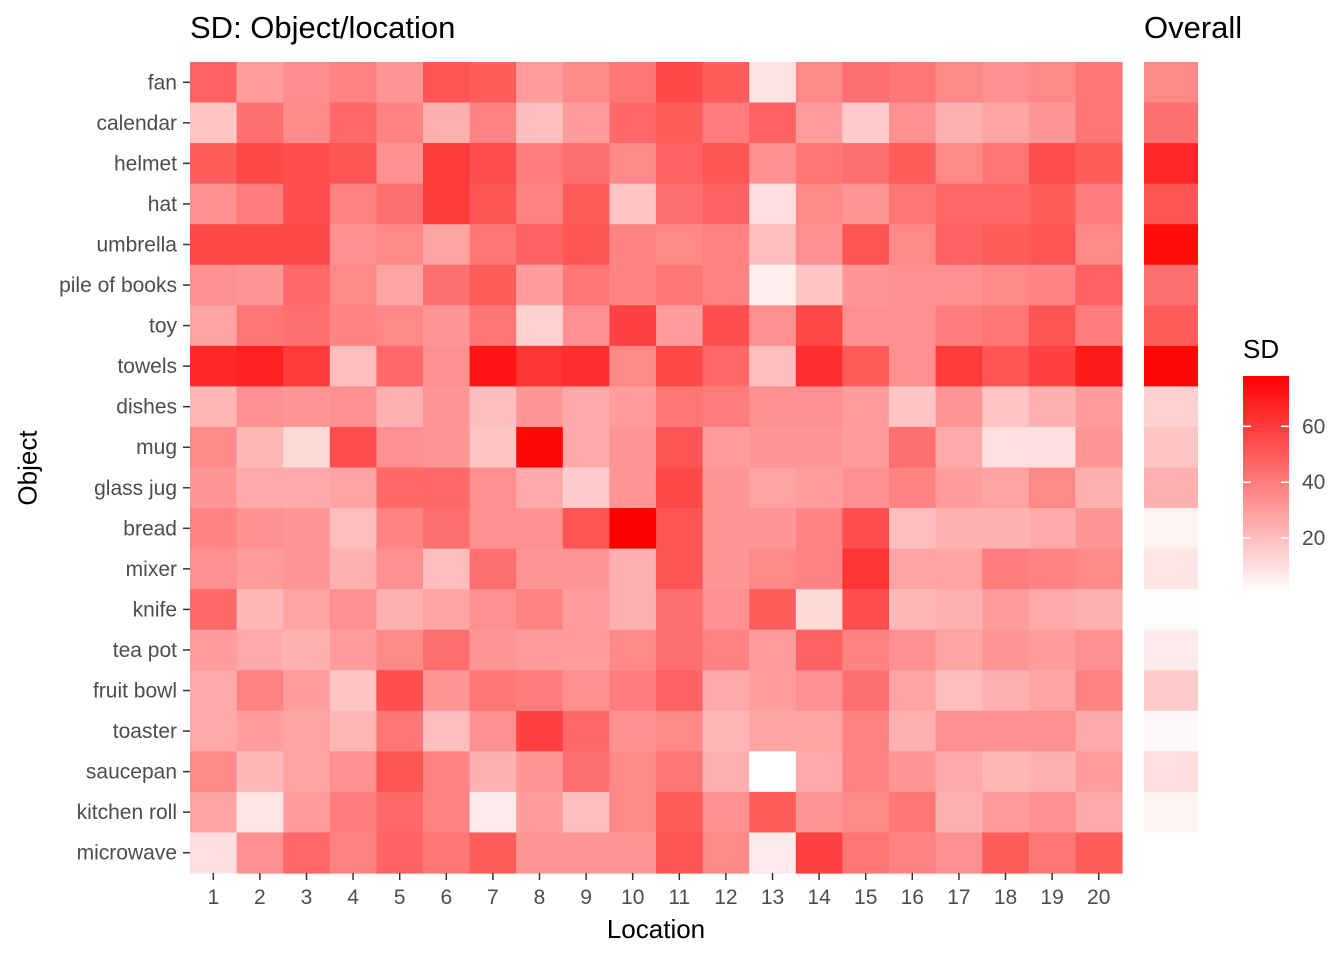  What do you see at coordinates (772, 897) in the screenshot?
I see `x-tick-label: 13` at bounding box center [772, 897].